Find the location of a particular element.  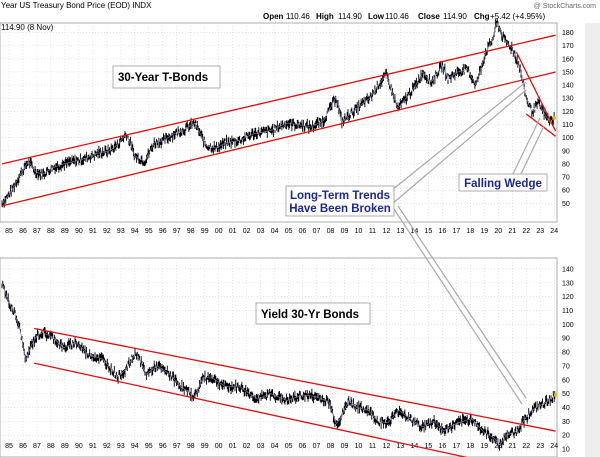

bottom-x-tick-label: 98 is located at coordinates (191, 446).